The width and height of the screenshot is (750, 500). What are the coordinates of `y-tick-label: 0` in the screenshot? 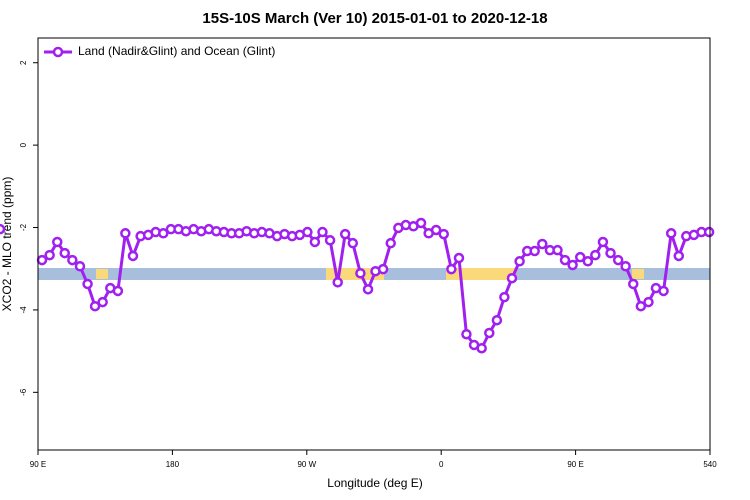 It's located at (23, 144).